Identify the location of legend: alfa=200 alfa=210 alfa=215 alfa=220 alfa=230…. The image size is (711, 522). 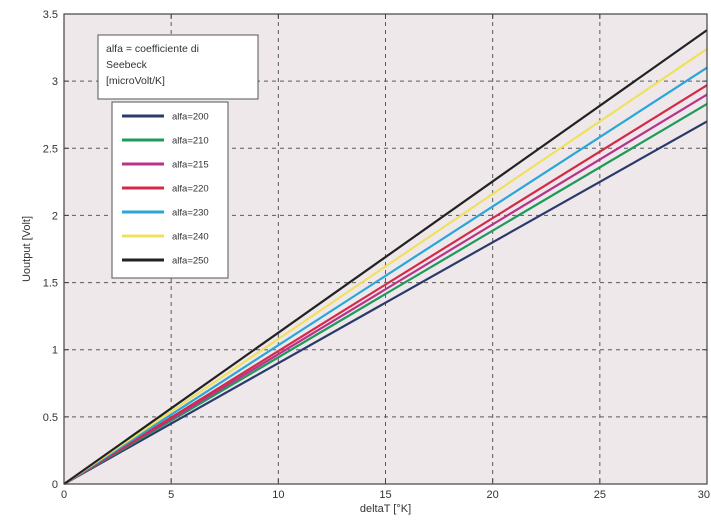
(170, 190).